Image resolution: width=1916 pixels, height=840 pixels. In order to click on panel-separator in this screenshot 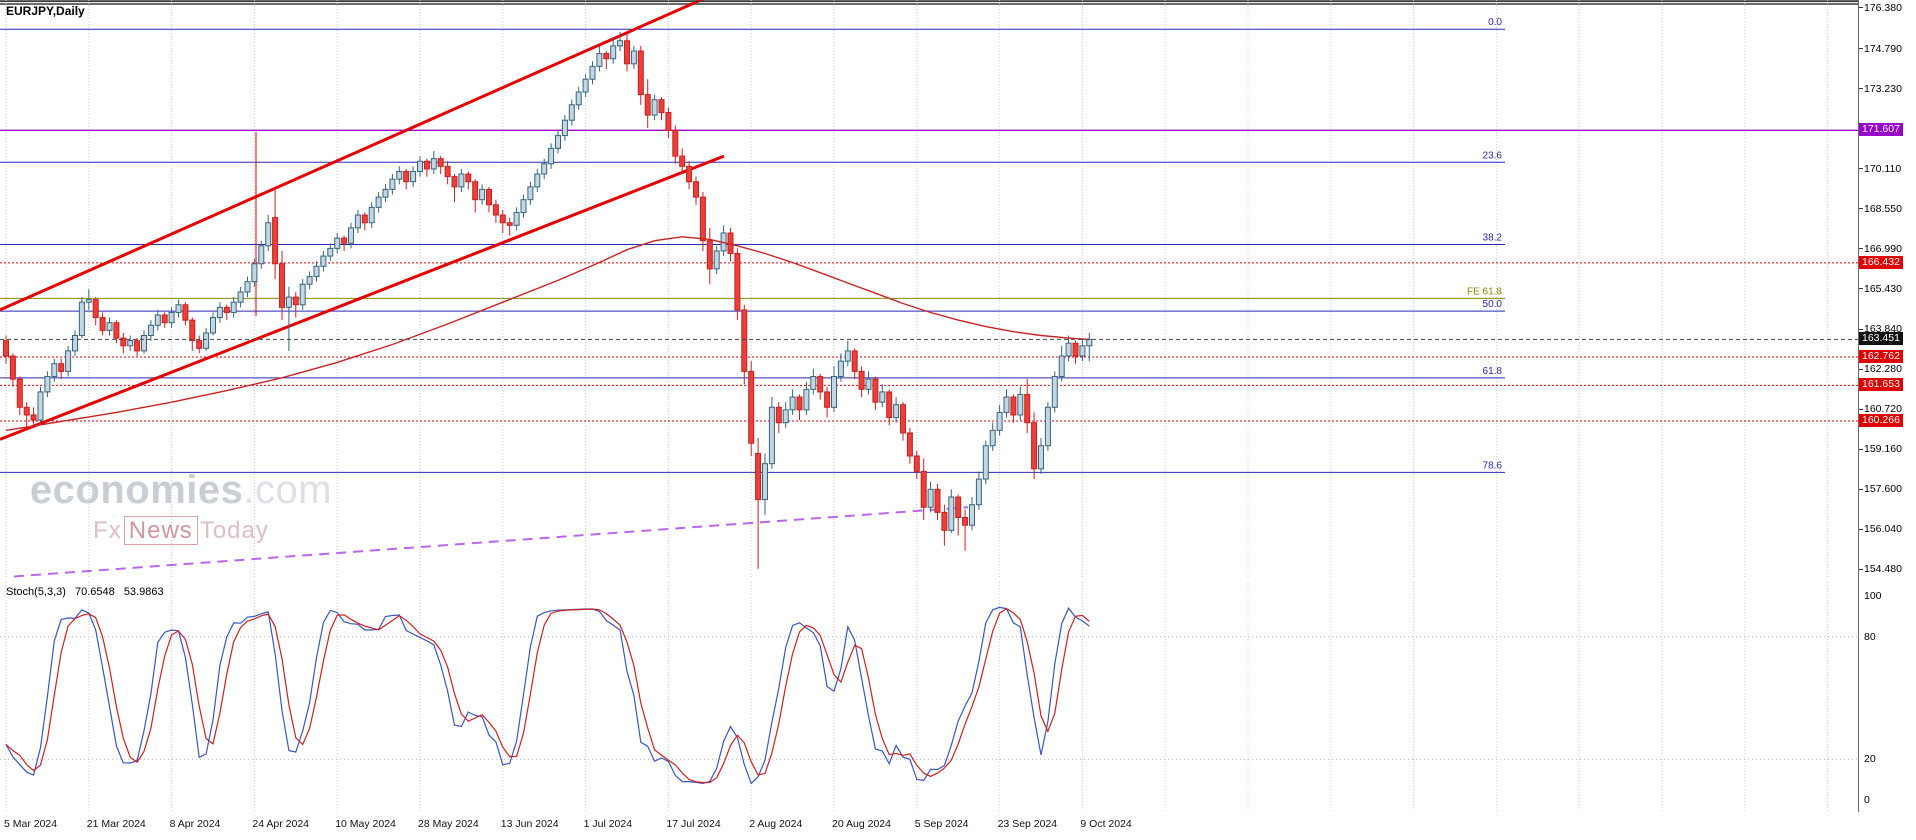, I will do `click(958, 2)`.